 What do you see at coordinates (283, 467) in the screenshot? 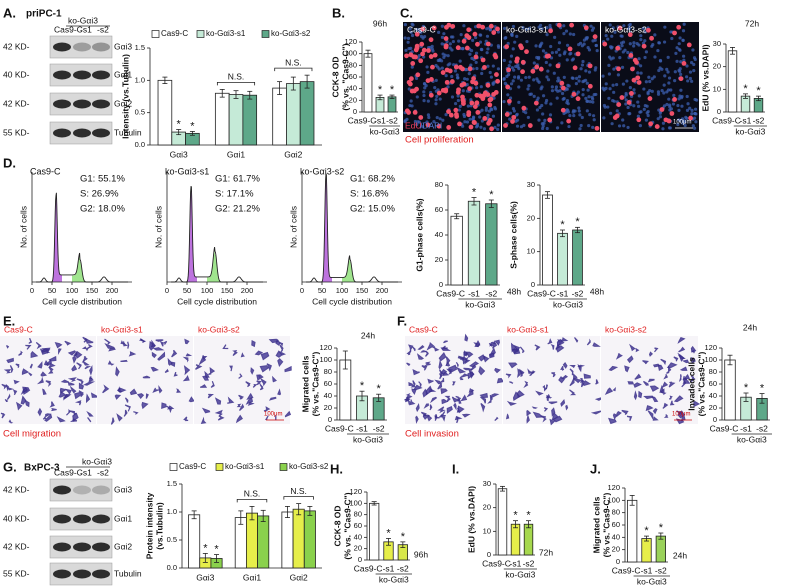
I see `legend-swatch` at bounding box center [283, 467].